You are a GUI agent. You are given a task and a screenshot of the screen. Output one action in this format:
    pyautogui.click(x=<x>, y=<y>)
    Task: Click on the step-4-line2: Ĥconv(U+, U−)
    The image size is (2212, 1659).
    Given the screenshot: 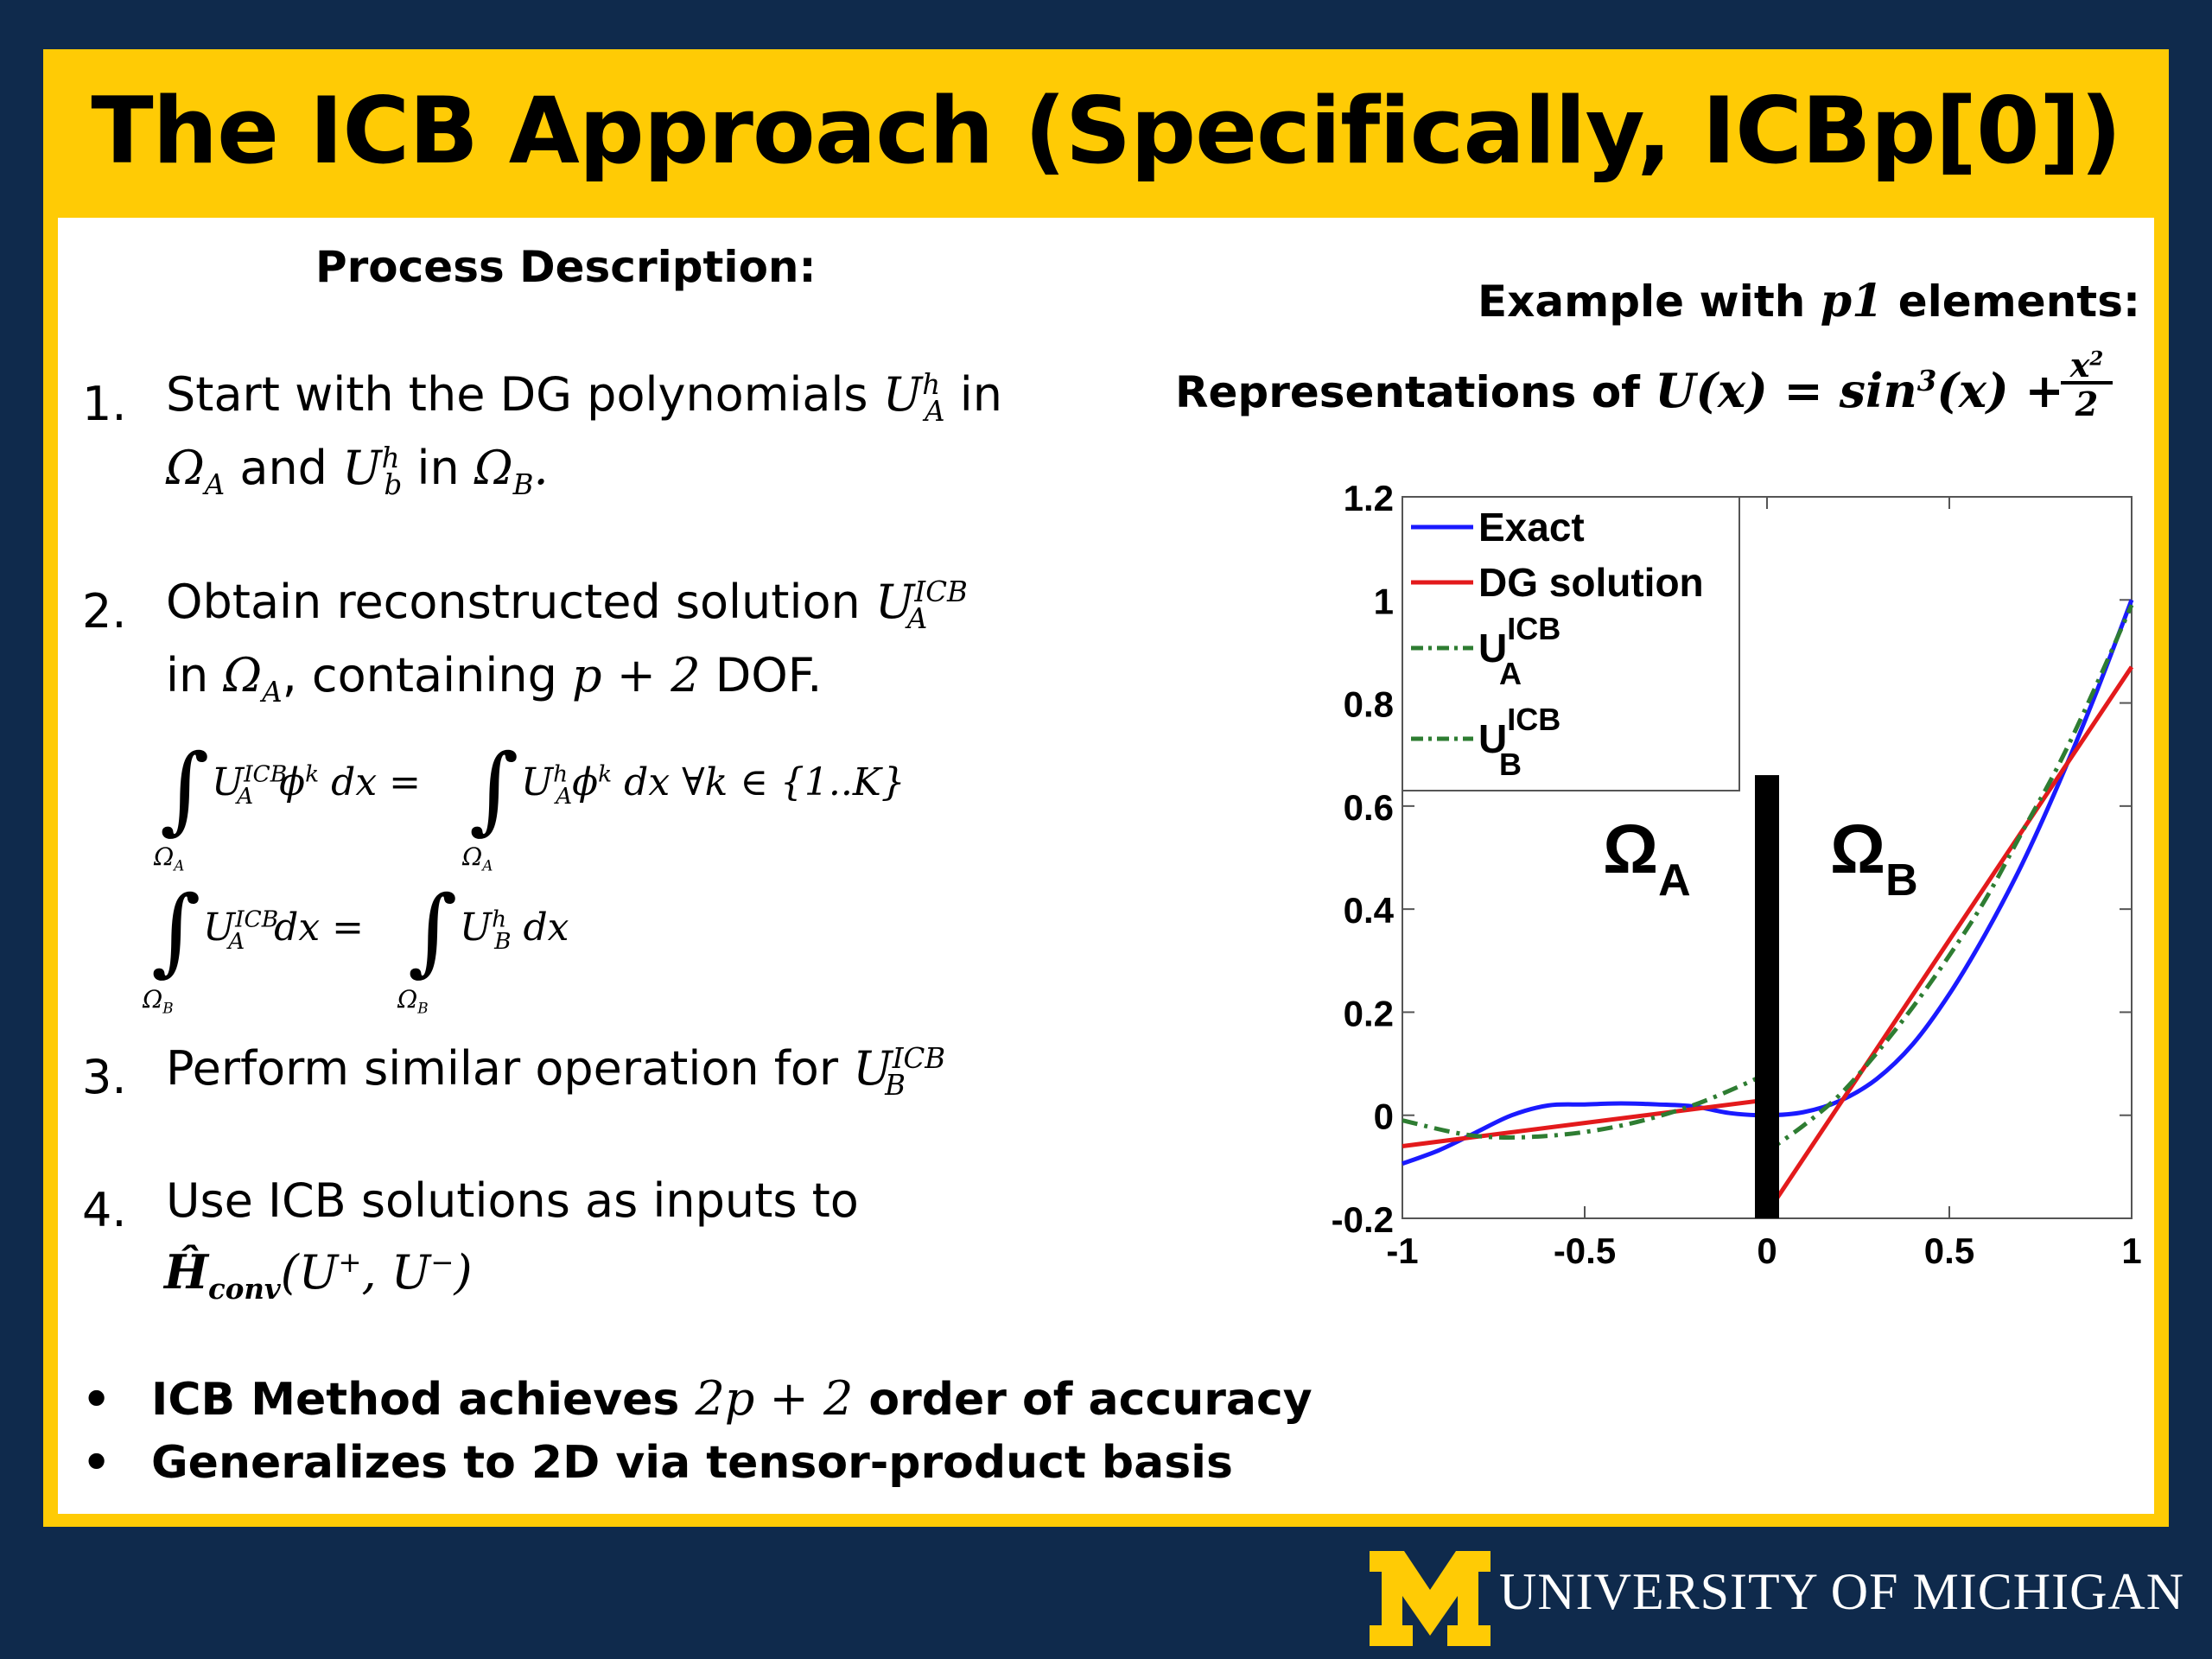 What is the action you would take?
    pyautogui.click(x=318, y=1275)
    